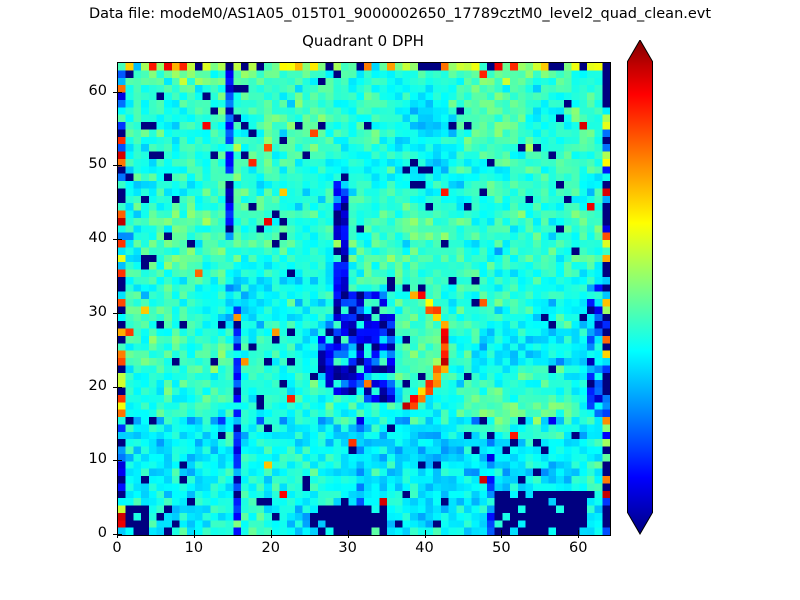 The image size is (800, 600). What do you see at coordinates (640, 287) in the screenshot?
I see `colorbar-gradient` at bounding box center [640, 287].